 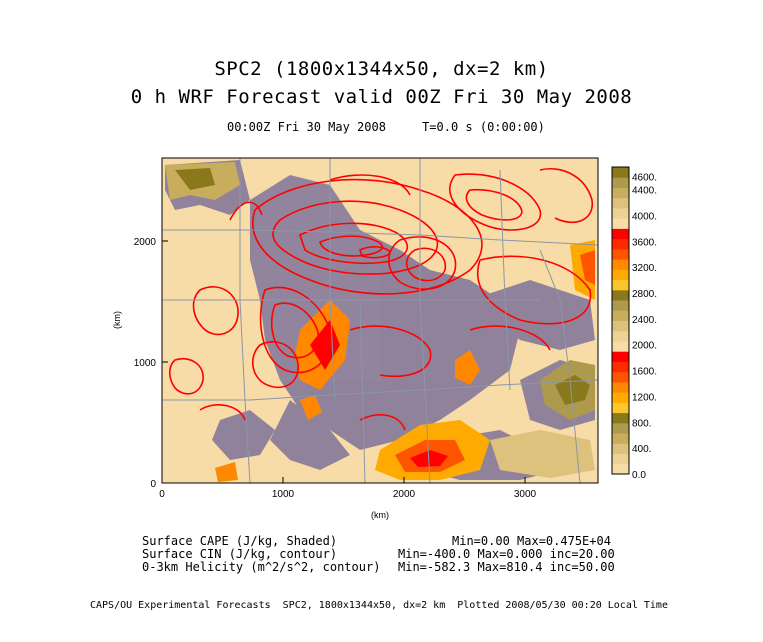 What do you see at coordinates (240, 554) in the screenshot?
I see `legend-cin-label: Surface CIN (J/kg, contour)` at bounding box center [240, 554].